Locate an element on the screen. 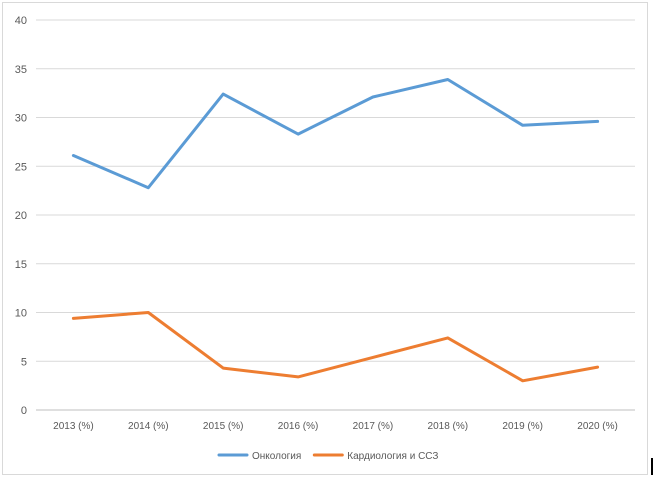 The height and width of the screenshot is (479, 654). x-tick-label: 2014 (%) is located at coordinates (148, 426).